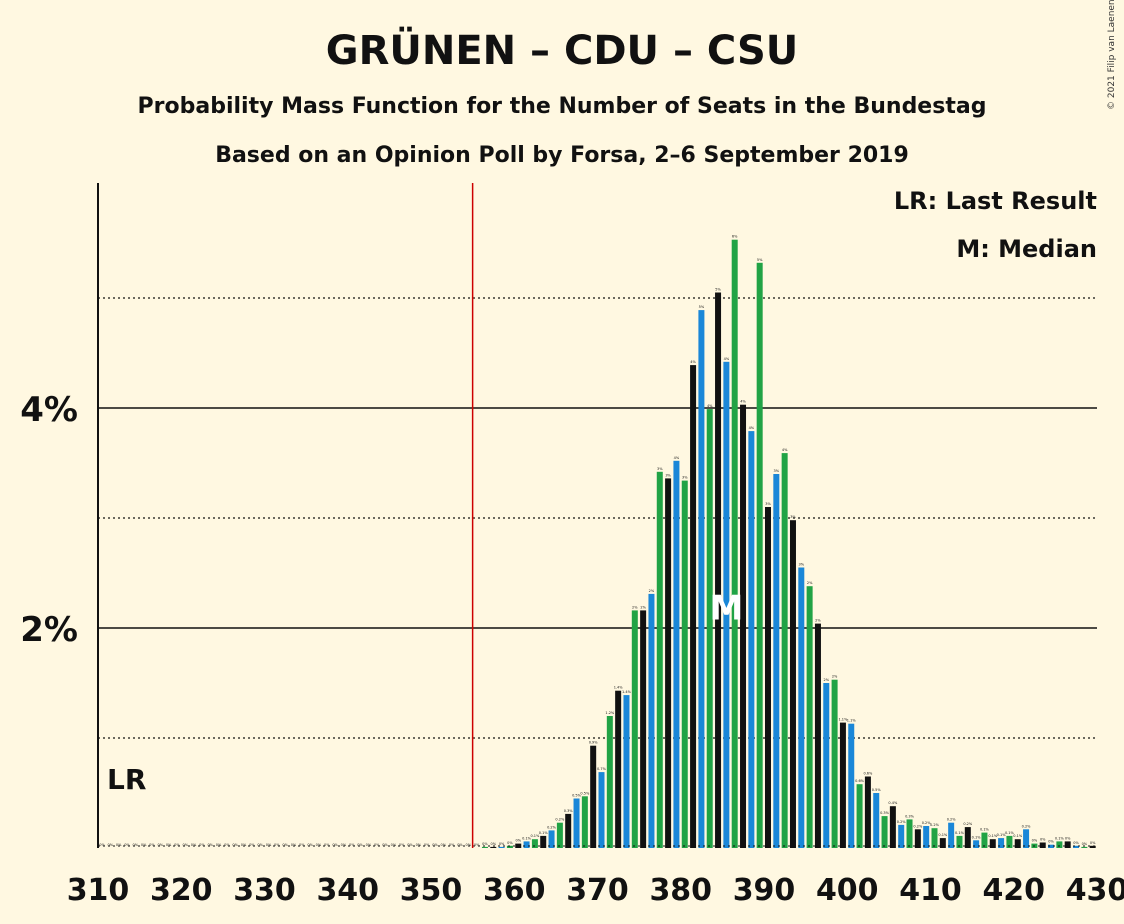 The image size is (1124, 924). Describe the element at coordinates (860, 781) in the screenshot. I see `bar-value-label: 0.6%` at that location.